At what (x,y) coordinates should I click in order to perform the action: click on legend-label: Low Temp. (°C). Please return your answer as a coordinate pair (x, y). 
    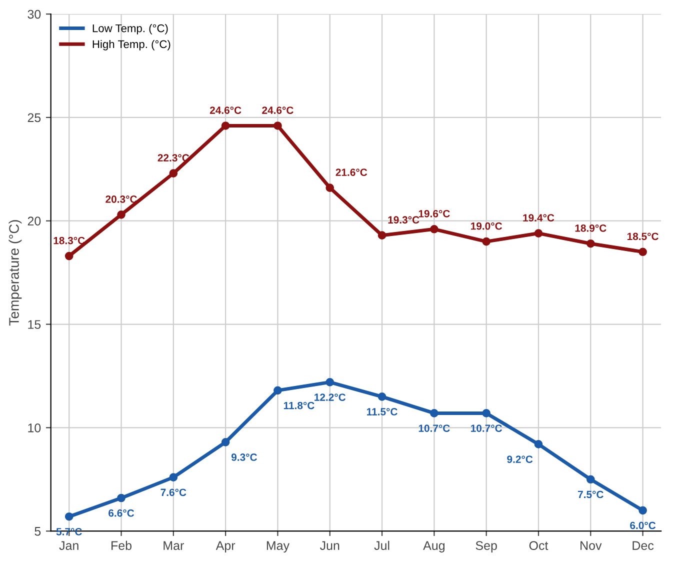
    Looking at the image, I should click on (130, 29).